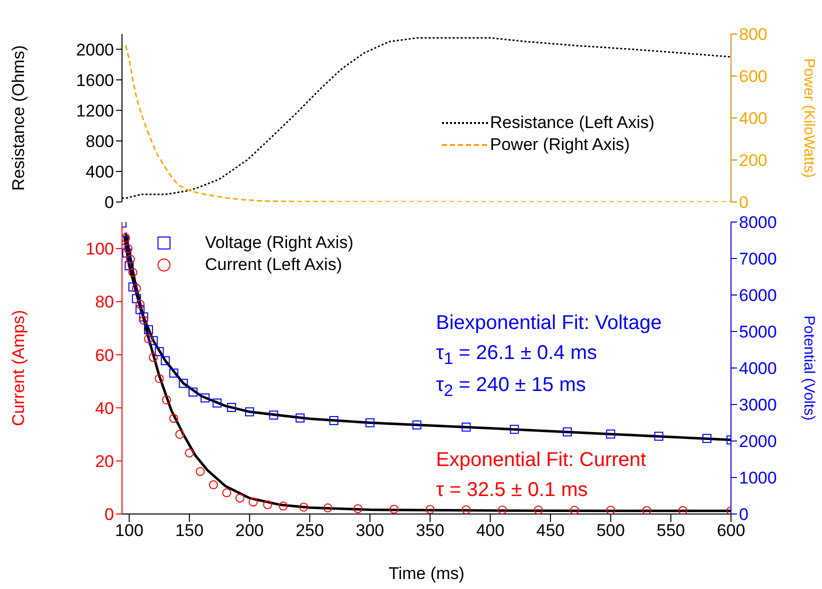 The height and width of the screenshot is (589, 822). Describe the element at coordinates (18, 368) in the screenshot. I see `y-axis-title: Current (Amps)` at that location.